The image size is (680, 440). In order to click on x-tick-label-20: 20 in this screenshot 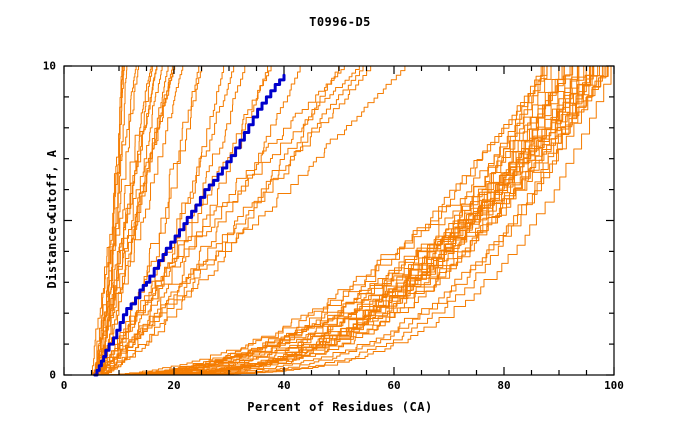, I will do `click(174, 385)`.